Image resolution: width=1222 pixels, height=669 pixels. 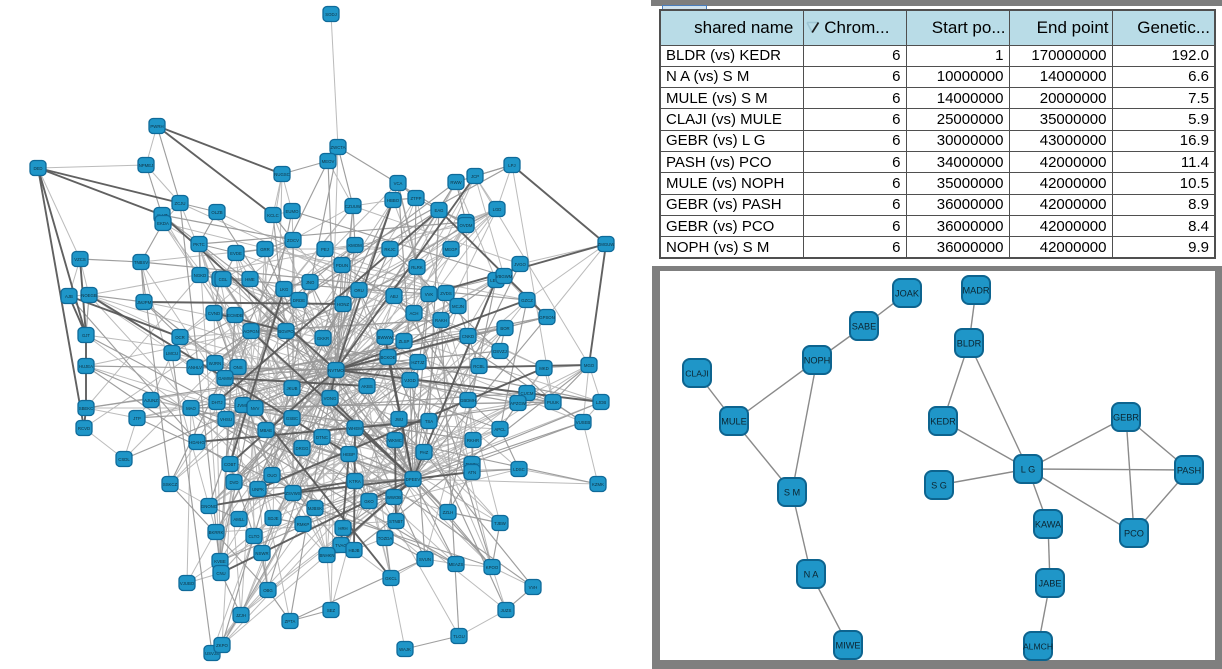 I want to click on svg-text: MEAZS, so click(x=456, y=564).